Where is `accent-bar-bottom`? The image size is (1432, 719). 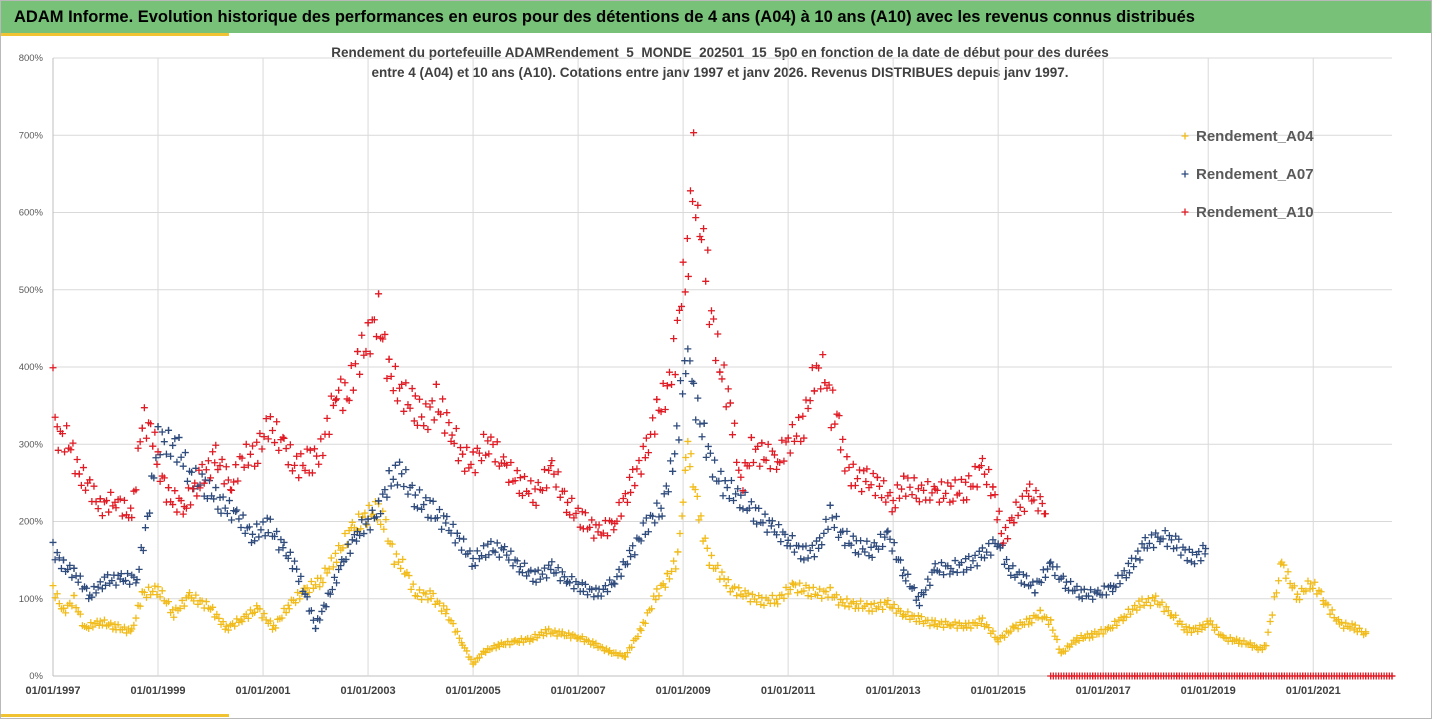
accent-bar-bottom is located at coordinates (115, 715).